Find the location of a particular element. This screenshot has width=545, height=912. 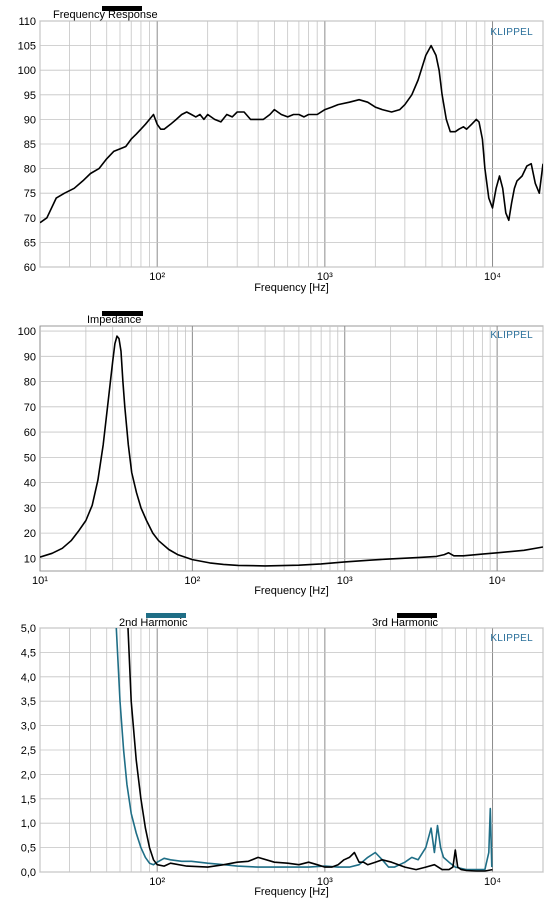

y-tick-label: 4,5 is located at coordinates (28, 653).